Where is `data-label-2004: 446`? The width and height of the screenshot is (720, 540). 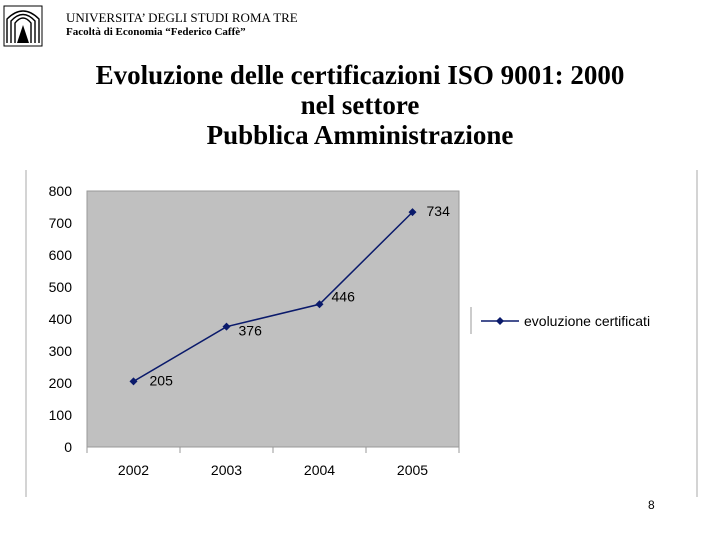 data-label-2004: 446 is located at coordinates (344, 296).